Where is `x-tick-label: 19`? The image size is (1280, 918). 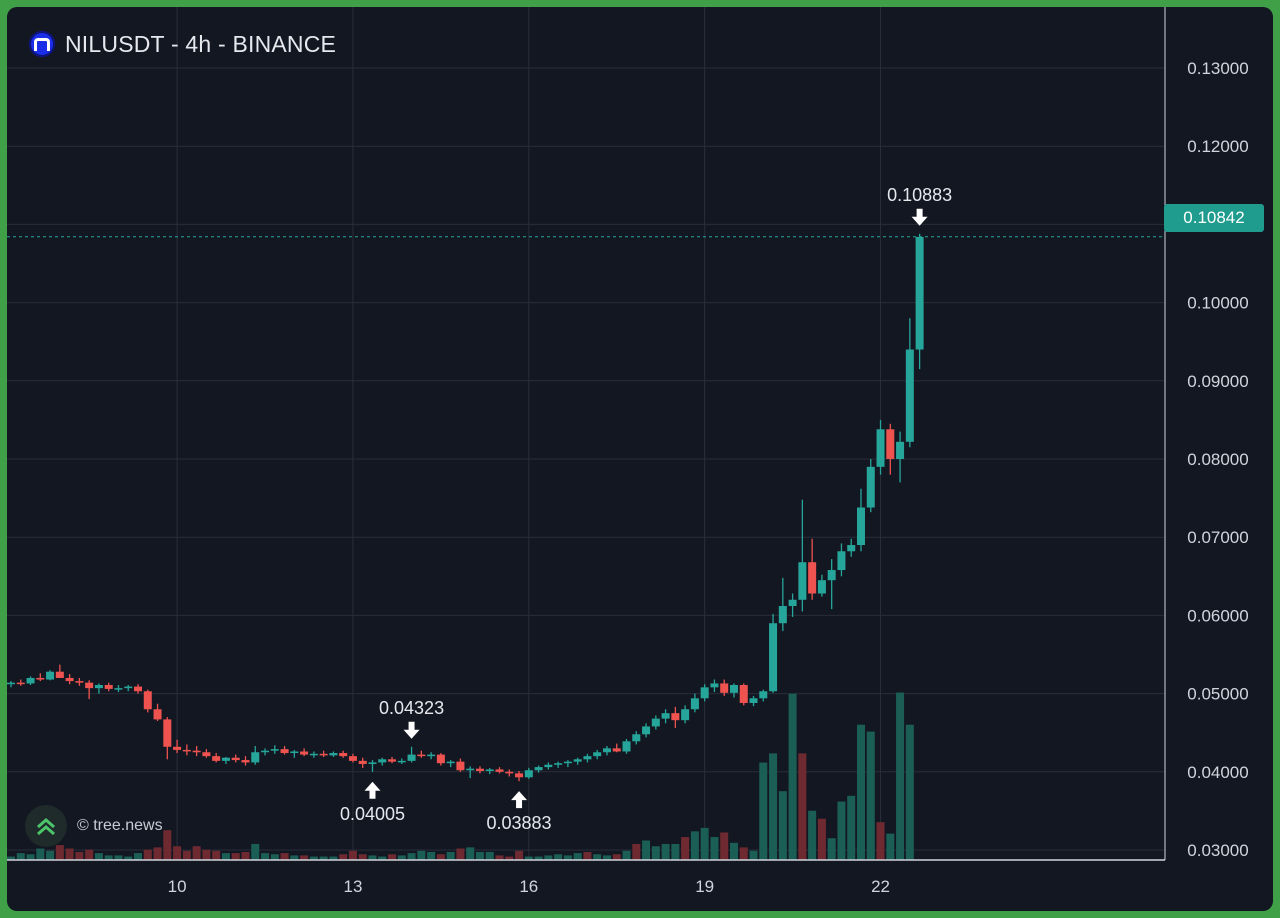
x-tick-label: 19 is located at coordinates (704, 886).